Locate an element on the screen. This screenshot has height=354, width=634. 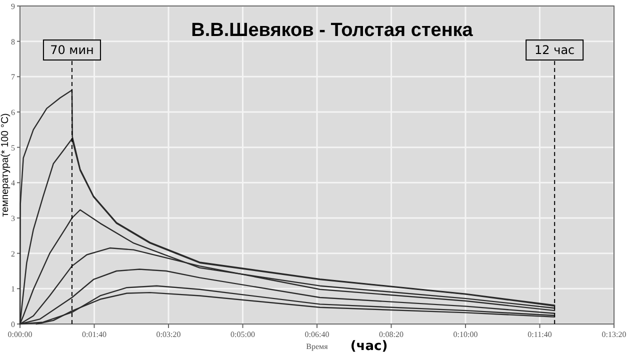
x-tick-label: 0:00:00 is located at coordinates (20, 334).